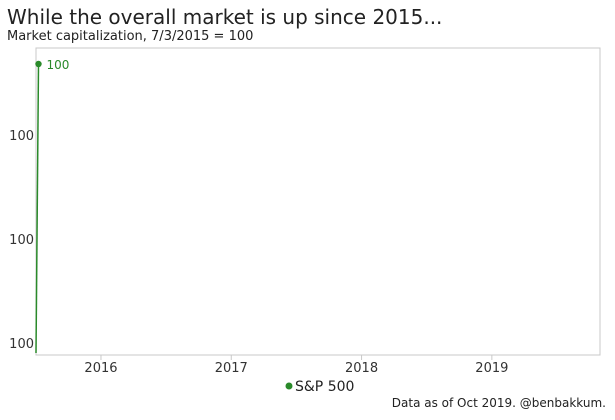 The height and width of the screenshot is (420, 615). What do you see at coordinates (498, 403) in the screenshot?
I see `source-note: Data as of Oct 2019. @benbakkum.` at bounding box center [498, 403].